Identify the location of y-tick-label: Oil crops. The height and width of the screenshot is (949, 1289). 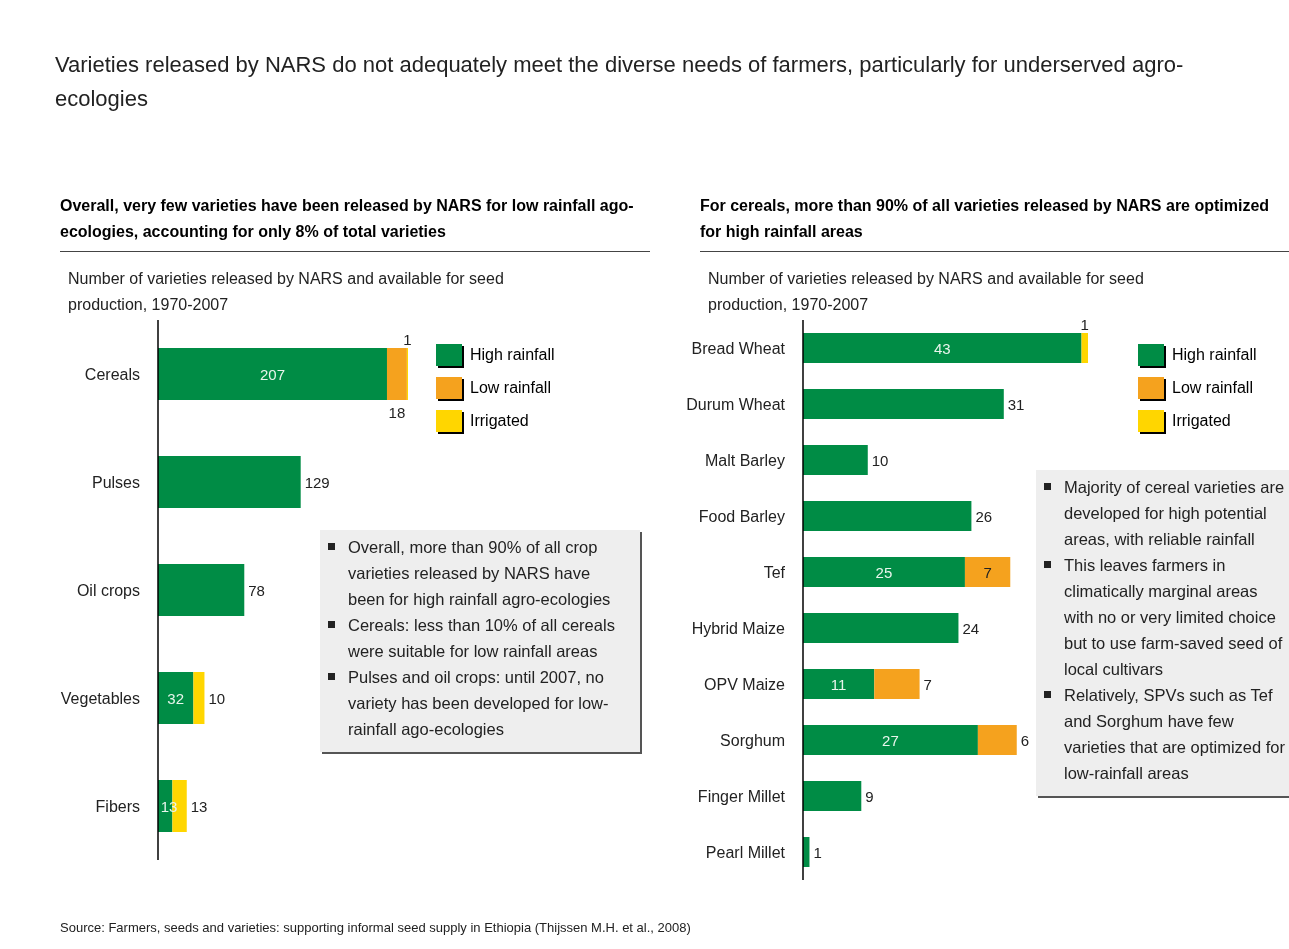
(108, 590).